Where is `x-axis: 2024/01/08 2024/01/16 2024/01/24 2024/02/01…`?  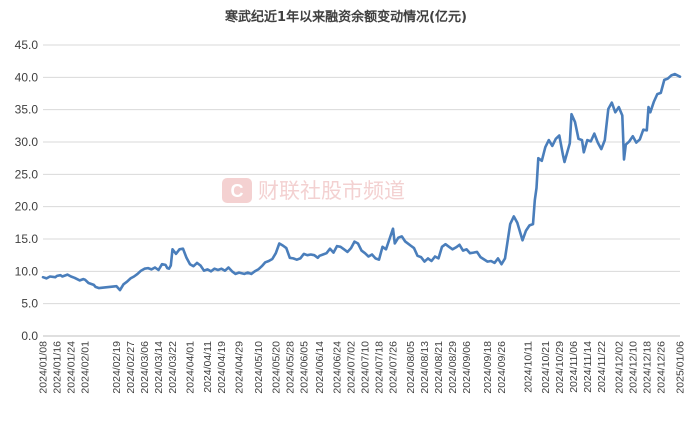
x-axis: 2024/01/08 2024/01/16 2024/01/24 2024/02/01… is located at coordinates (362, 367).